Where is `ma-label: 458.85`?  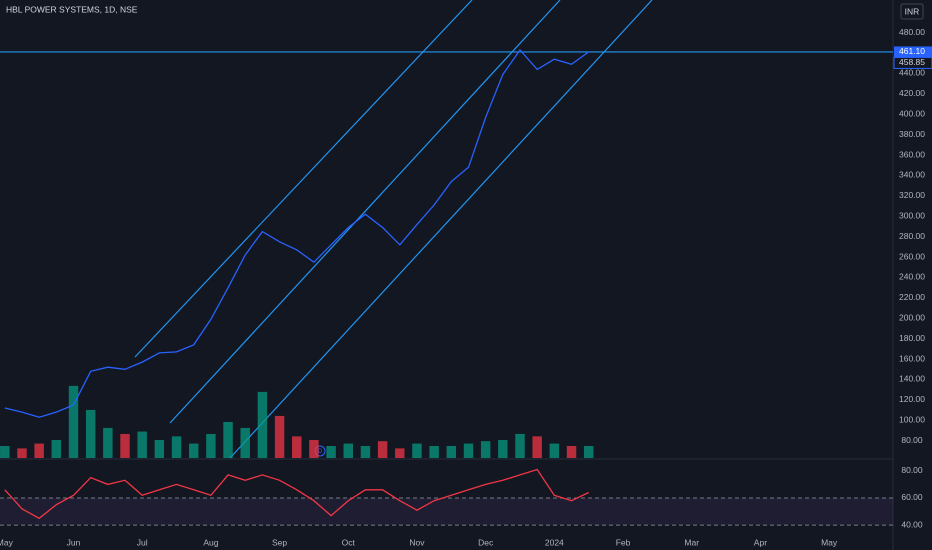 ma-label: 458.85 is located at coordinates (912, 62).